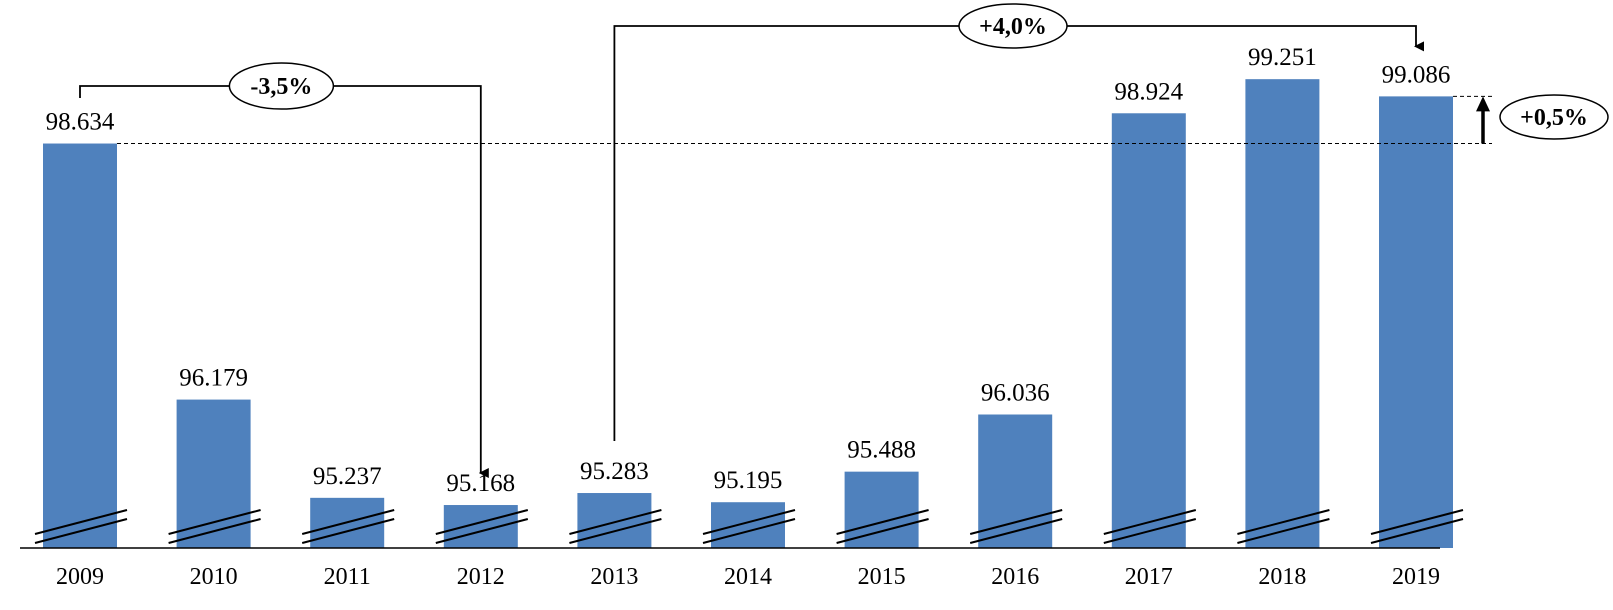  I want to click on data-label-2014: 95.195, so click(748, 480).